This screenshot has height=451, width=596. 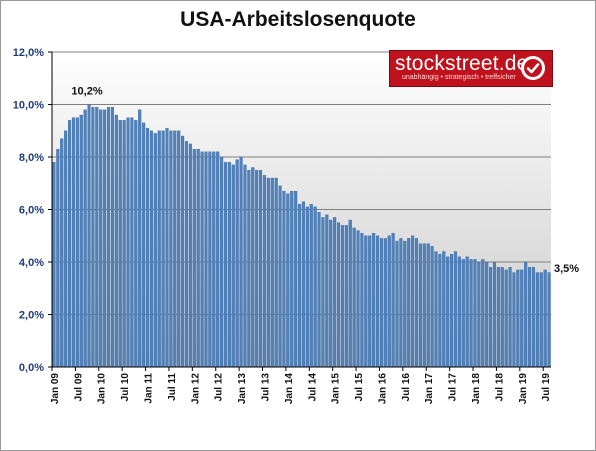 I want to click on x-tick-label: Jan 19, so click(x=523, y=389).